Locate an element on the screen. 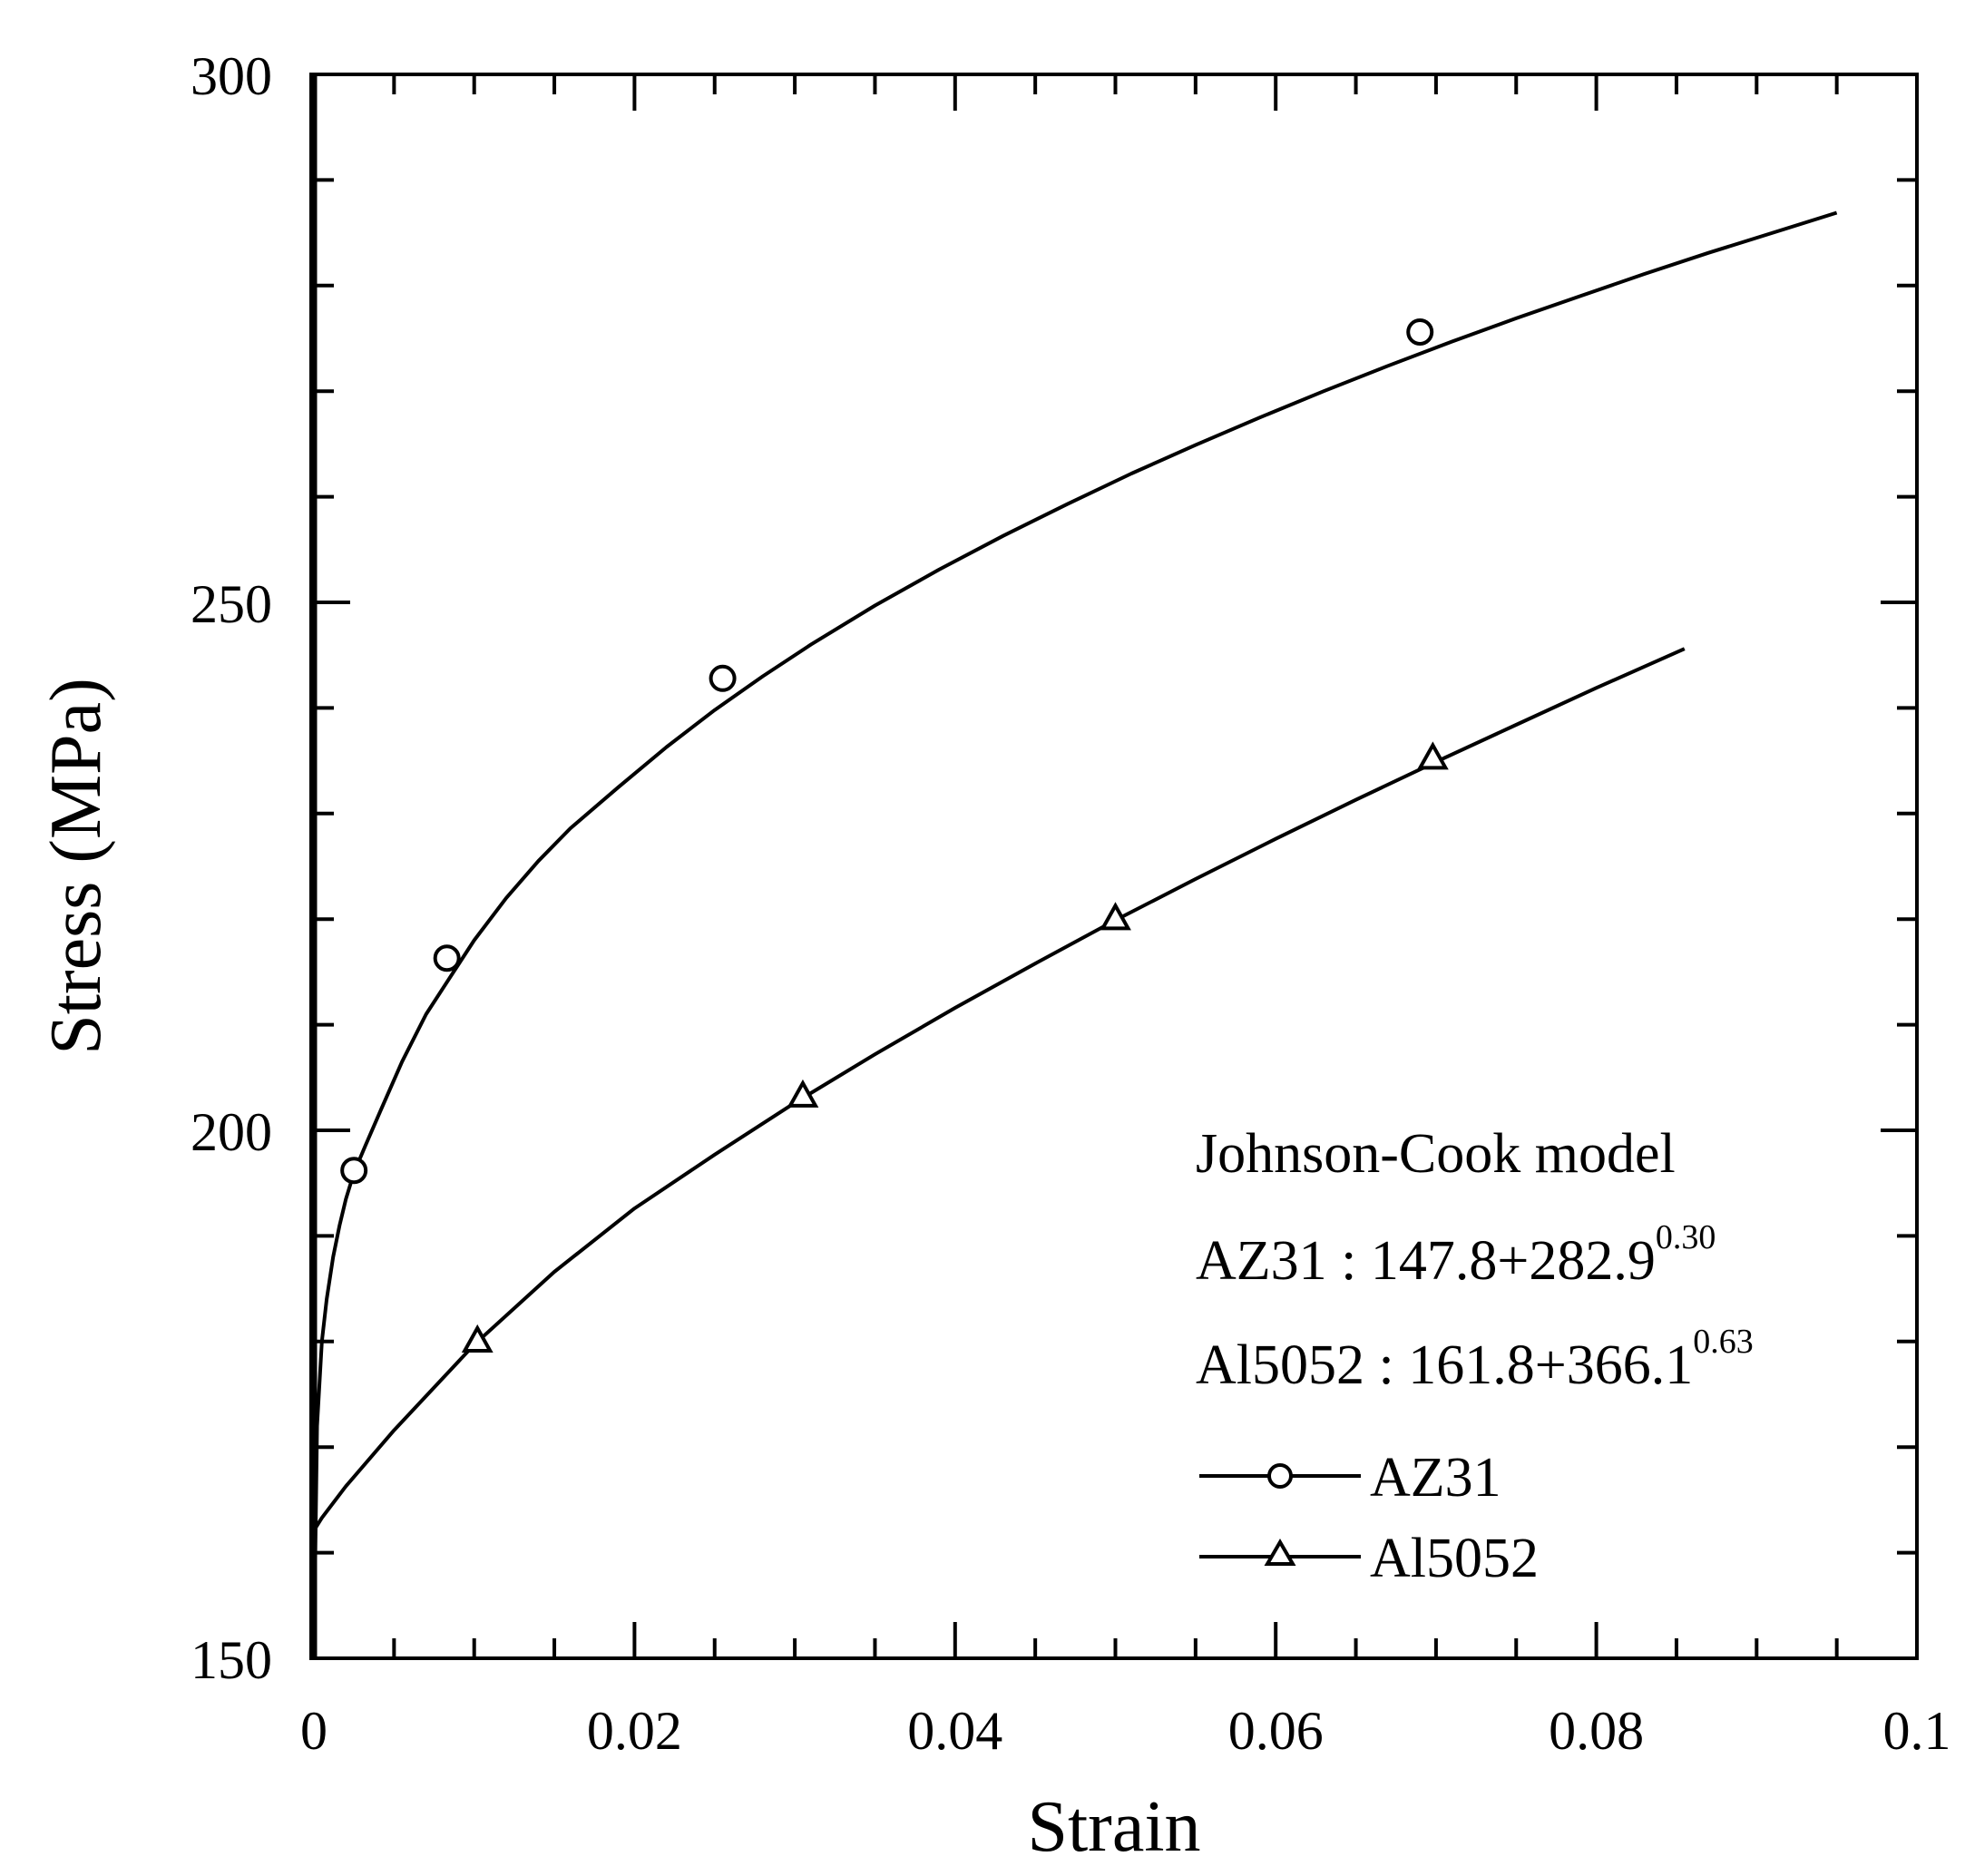 The image size is (1965, 1876). x-tick-label: 0 is located at coordinates (314, 1731).